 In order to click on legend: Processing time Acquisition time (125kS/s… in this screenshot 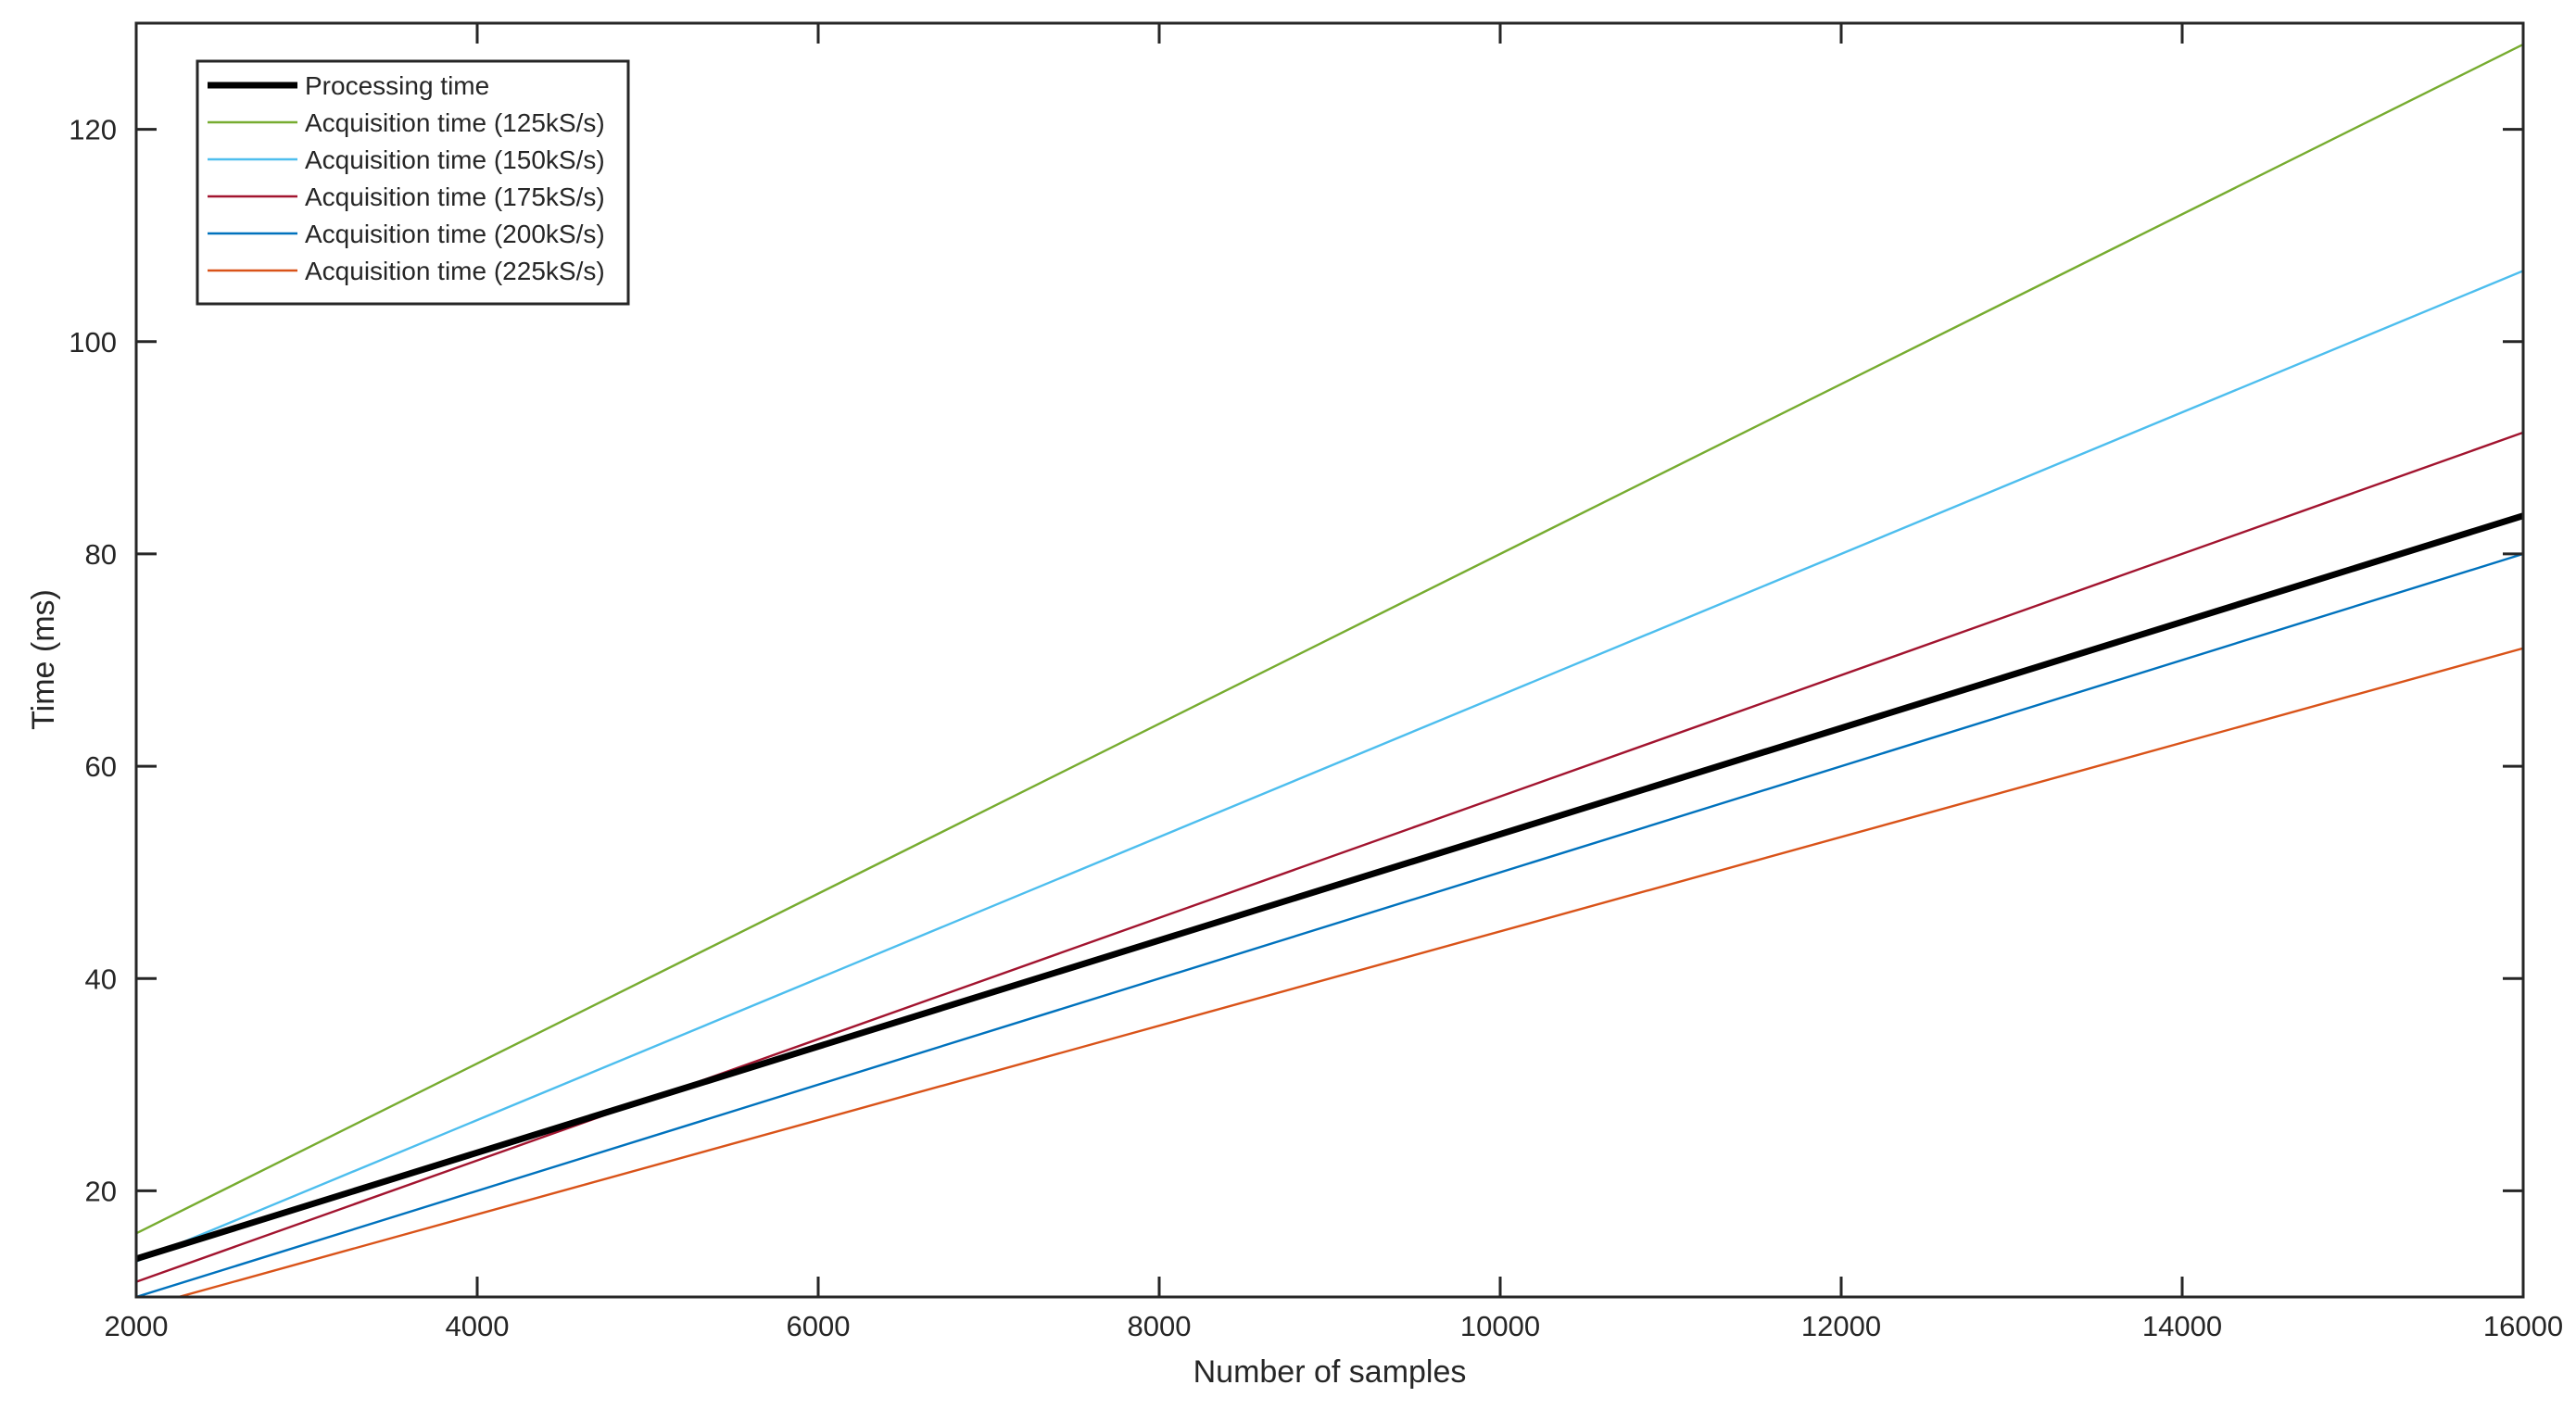, I will do `click(413, 182)`.